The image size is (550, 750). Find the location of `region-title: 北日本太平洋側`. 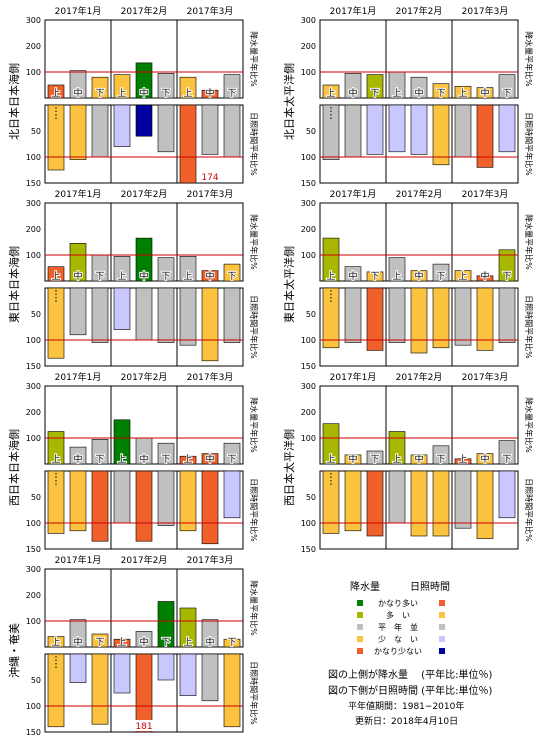

region-title: 北日本太平洋側 is located at coordinates (289, 101).